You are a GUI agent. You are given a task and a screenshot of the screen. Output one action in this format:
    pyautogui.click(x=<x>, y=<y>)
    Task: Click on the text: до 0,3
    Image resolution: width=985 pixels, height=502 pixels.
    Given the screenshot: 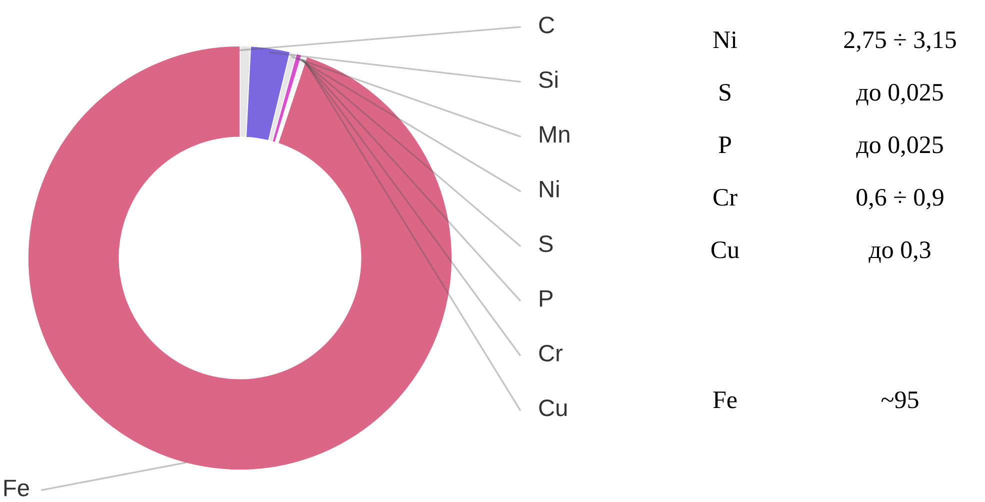 What is the action you would take?
    pyautogui.click(x=899, y=252)
    